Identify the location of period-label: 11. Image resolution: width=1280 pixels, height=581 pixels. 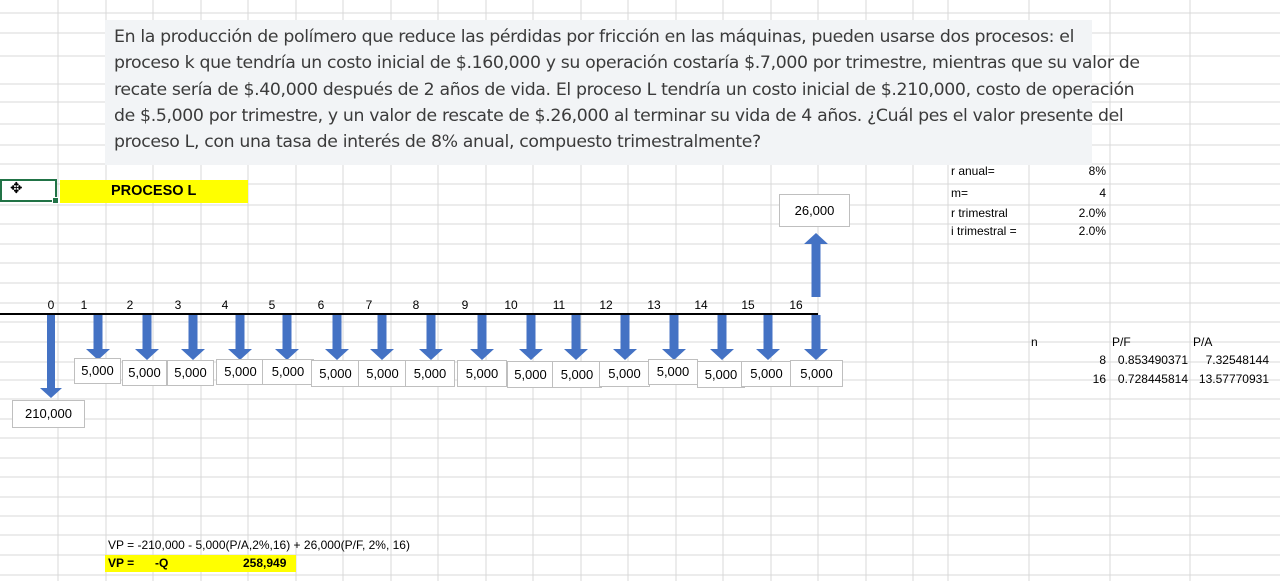
(559, 305).